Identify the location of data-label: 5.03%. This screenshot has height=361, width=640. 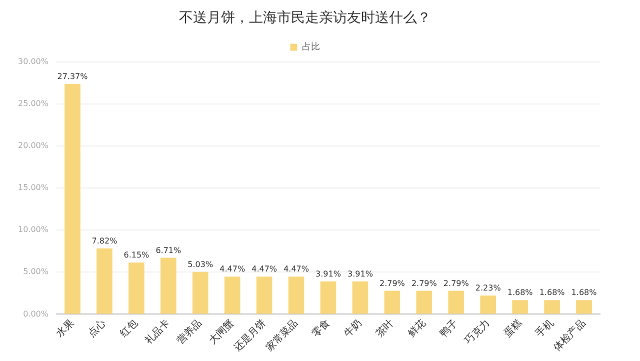
(201, 264).